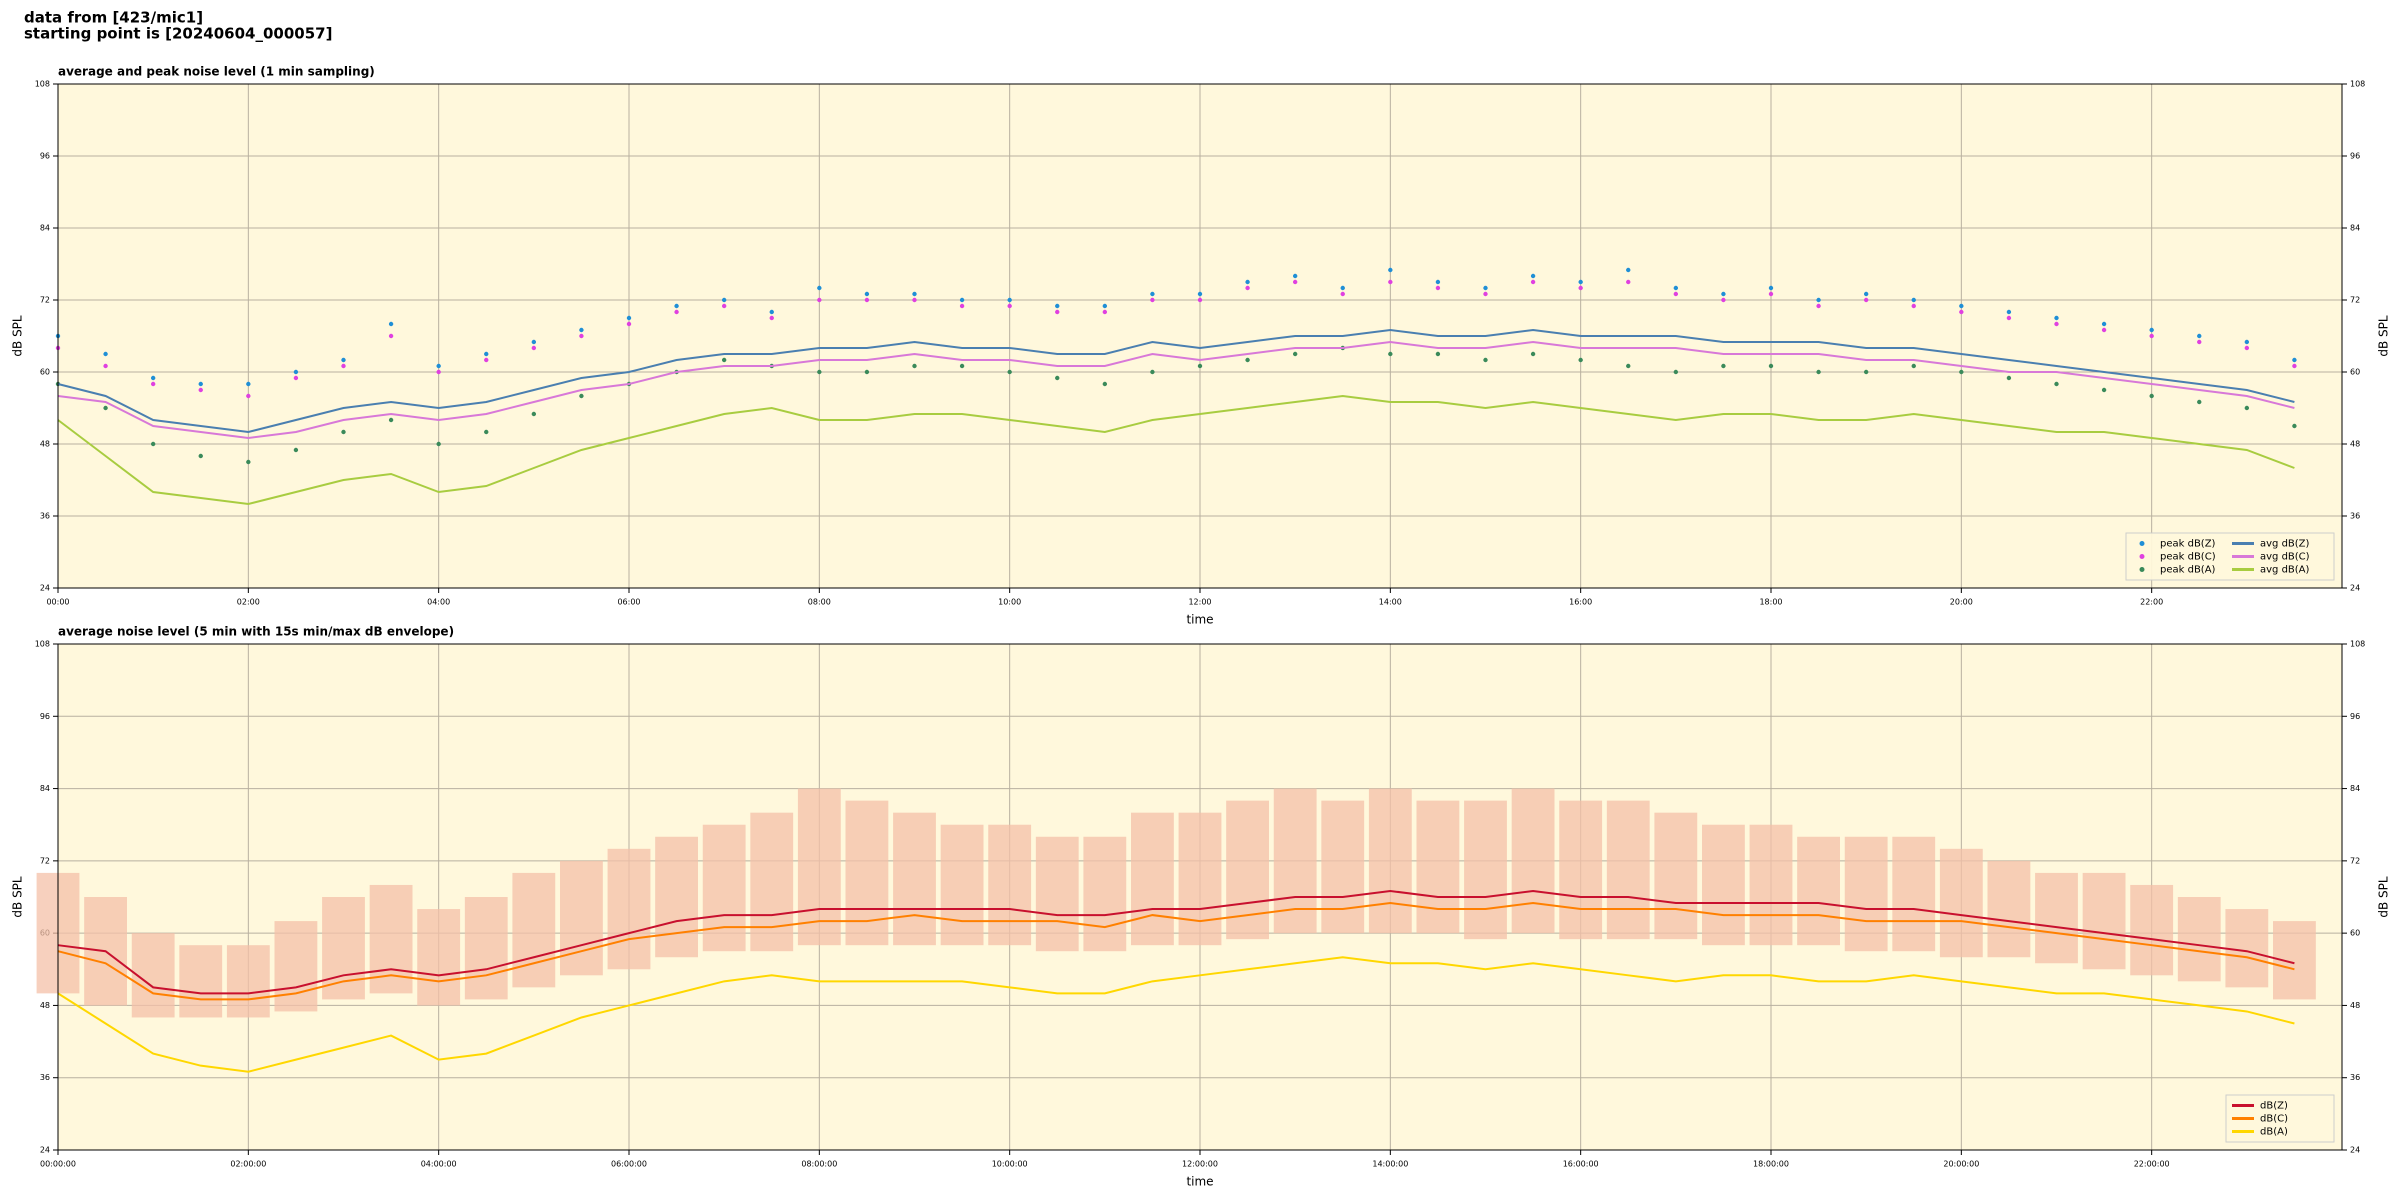 This screenshot has height=1200, width=2400. I want to click on x-tick-label: 04:00:00, so click(439, 1164).